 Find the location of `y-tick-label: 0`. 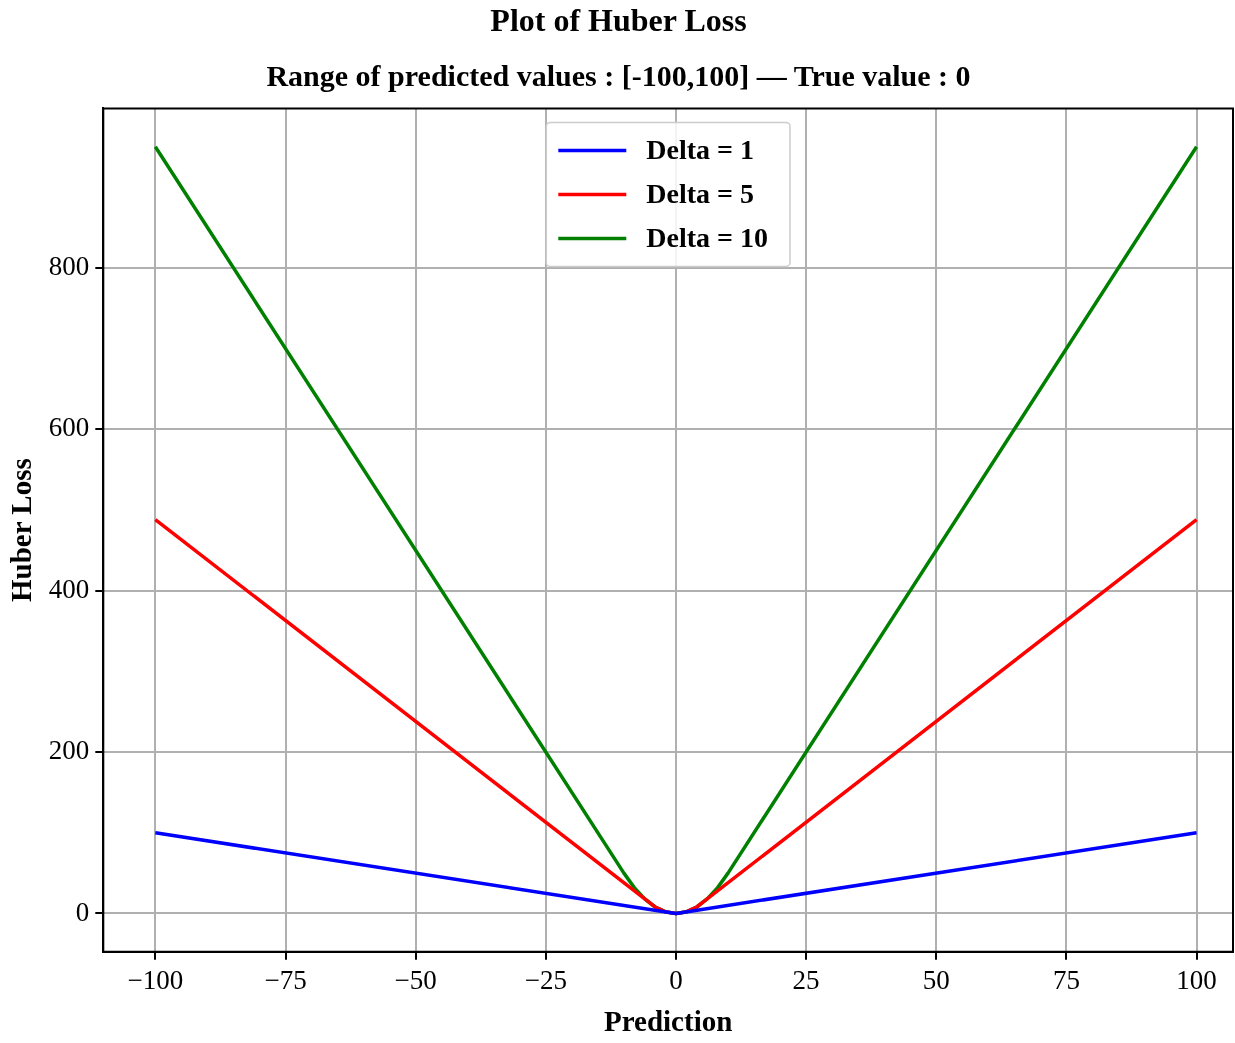

y-tick-label: 0 is located at coordinates (82, 911).